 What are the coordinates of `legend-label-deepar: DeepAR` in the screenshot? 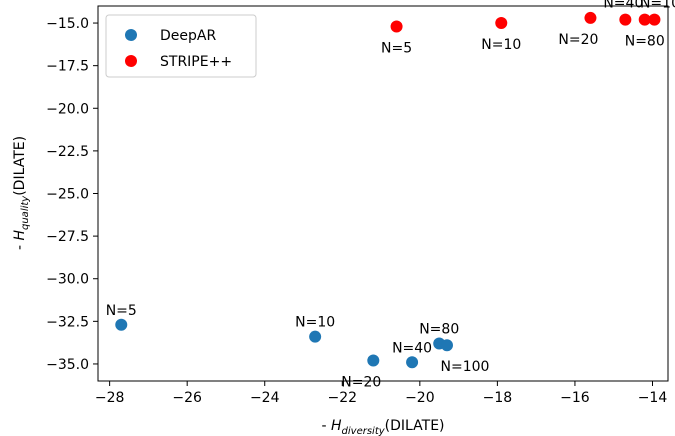 It's located at (188, 36).